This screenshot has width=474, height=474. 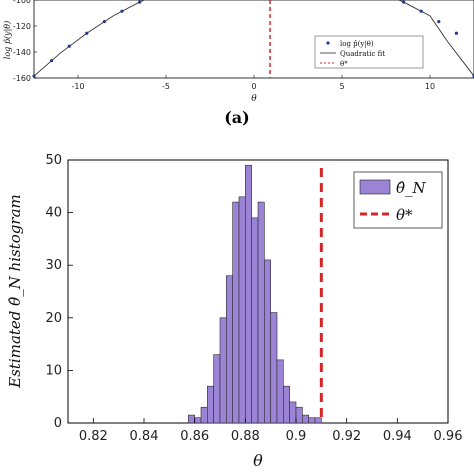 I want to click on panel-a-y-tick-label: -120, so click(x=22, y=26).